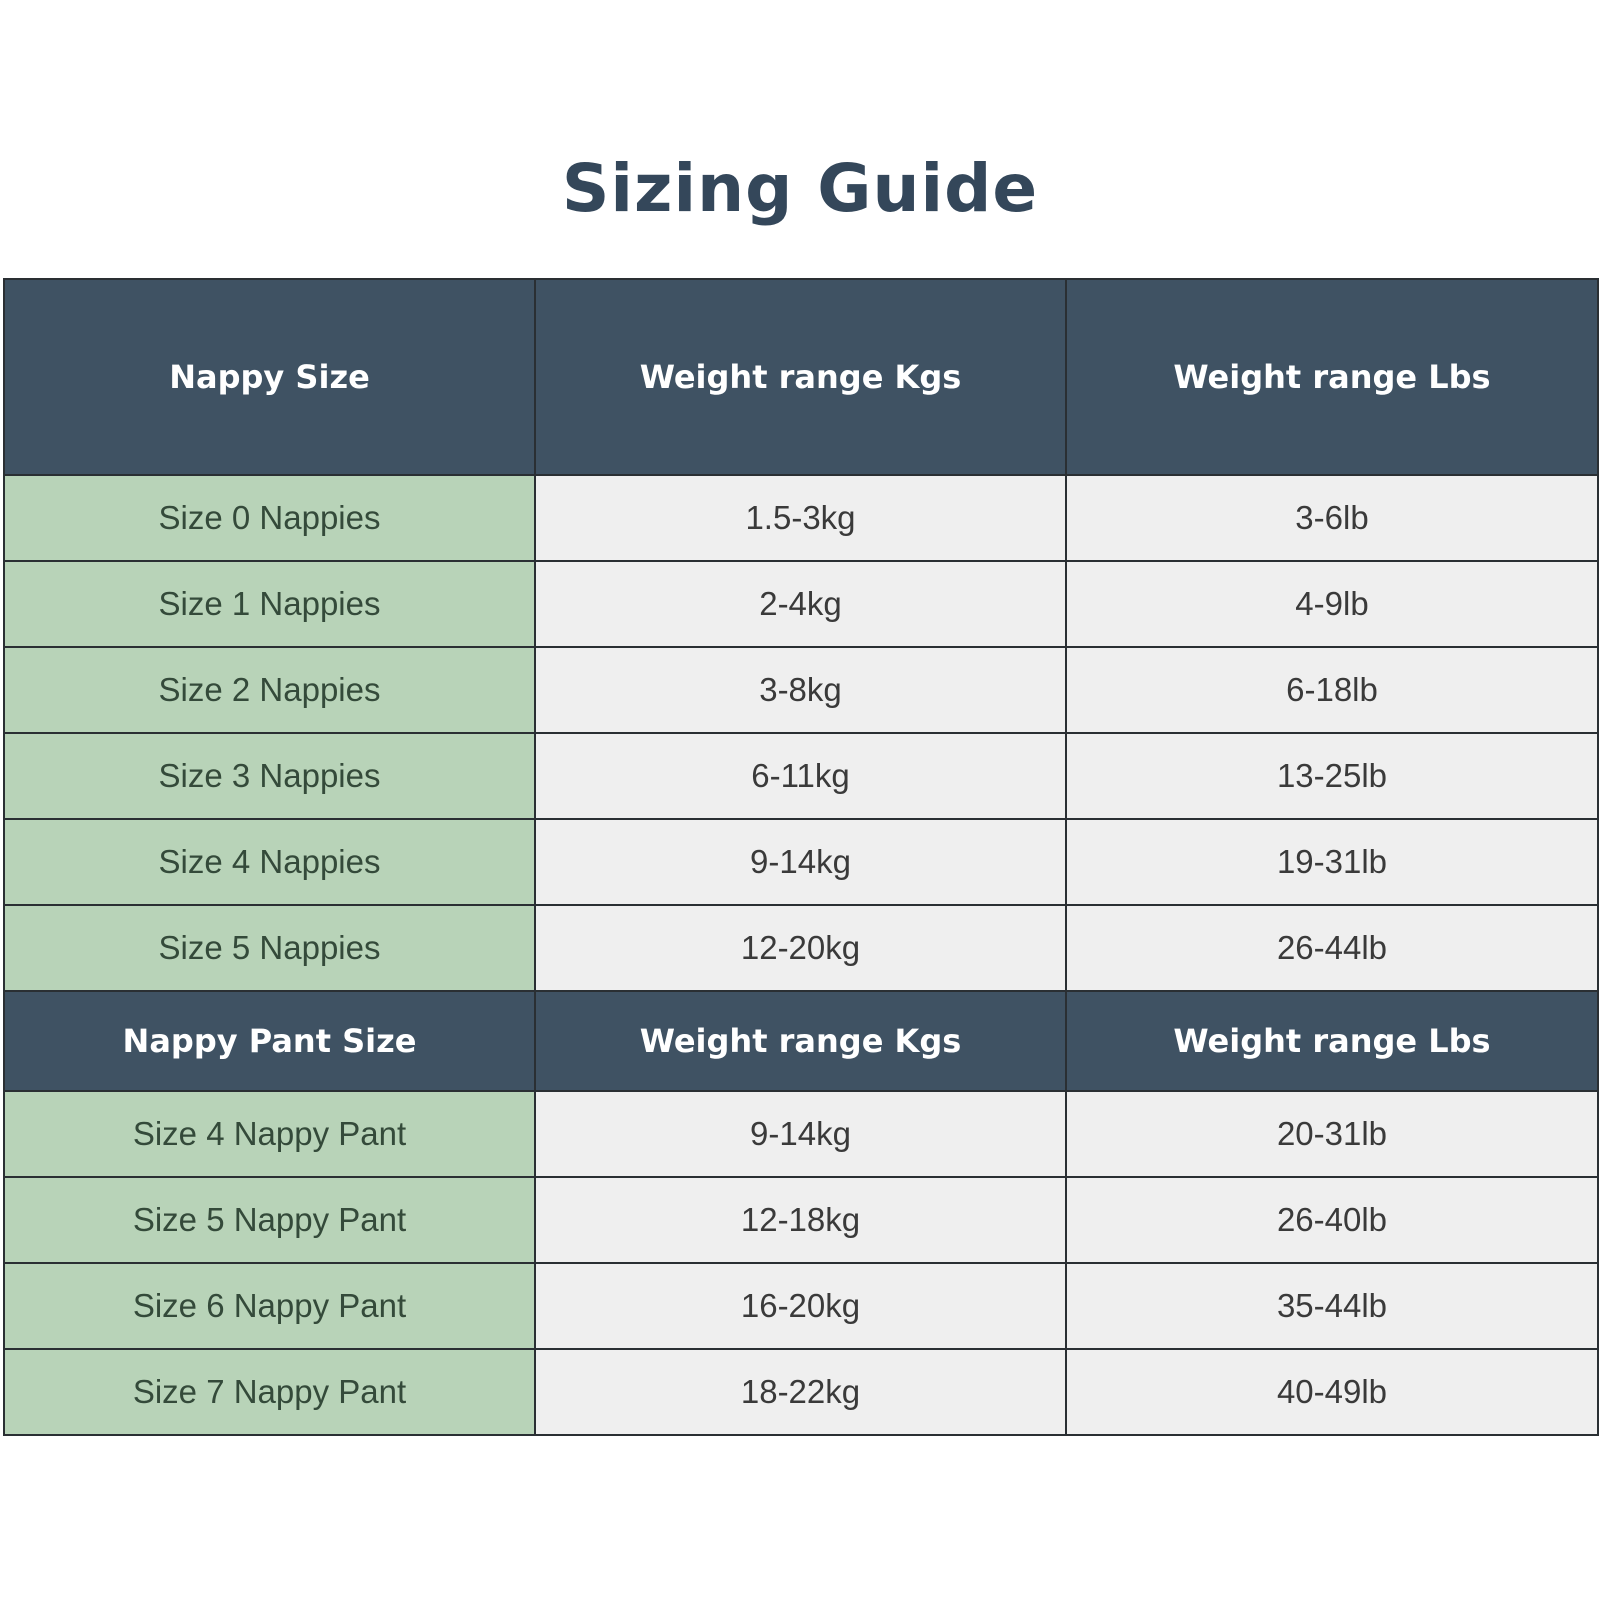  What do you see at coordinates (269, 604) in the screenshot?
I see `size-cell: Size 1 Nappies` at bounding box center [269, 604].